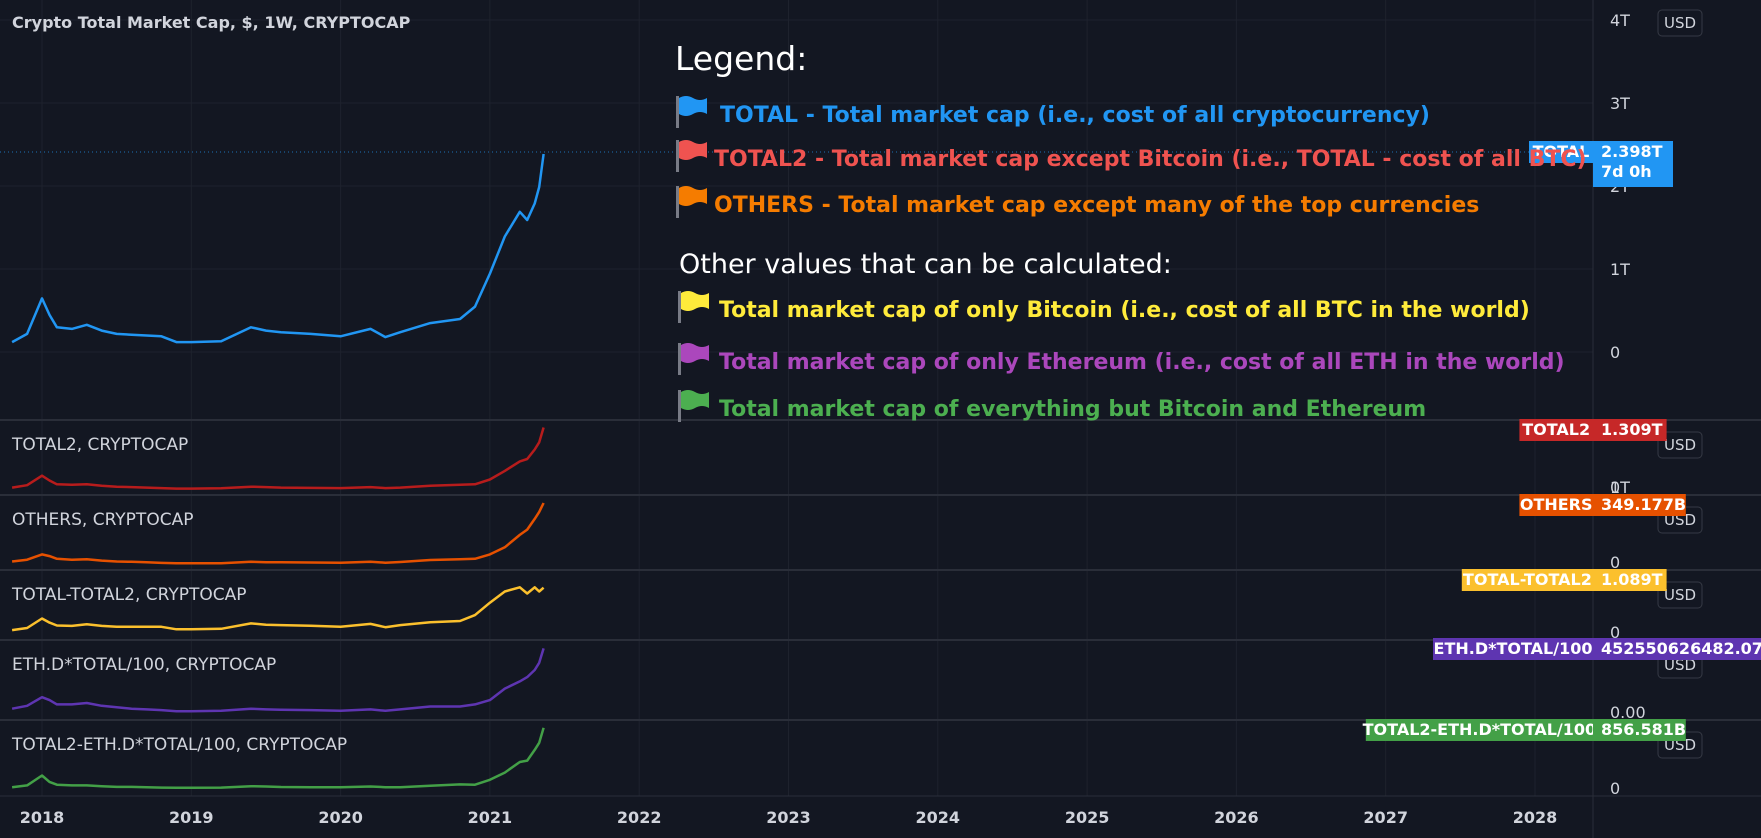  What do you see at coordinates (1535, 817) in the screenshot?
I see `x-tick-label: 2028` at bounding box center [1535, 817].